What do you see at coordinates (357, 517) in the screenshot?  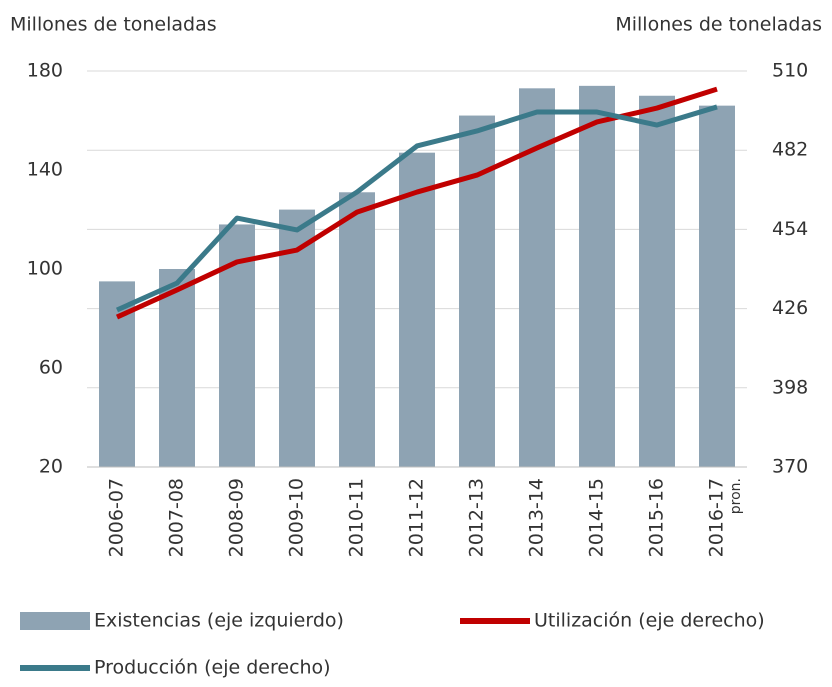 I see `x-tick-label: 2010-11` at bounding box center [357, 517].